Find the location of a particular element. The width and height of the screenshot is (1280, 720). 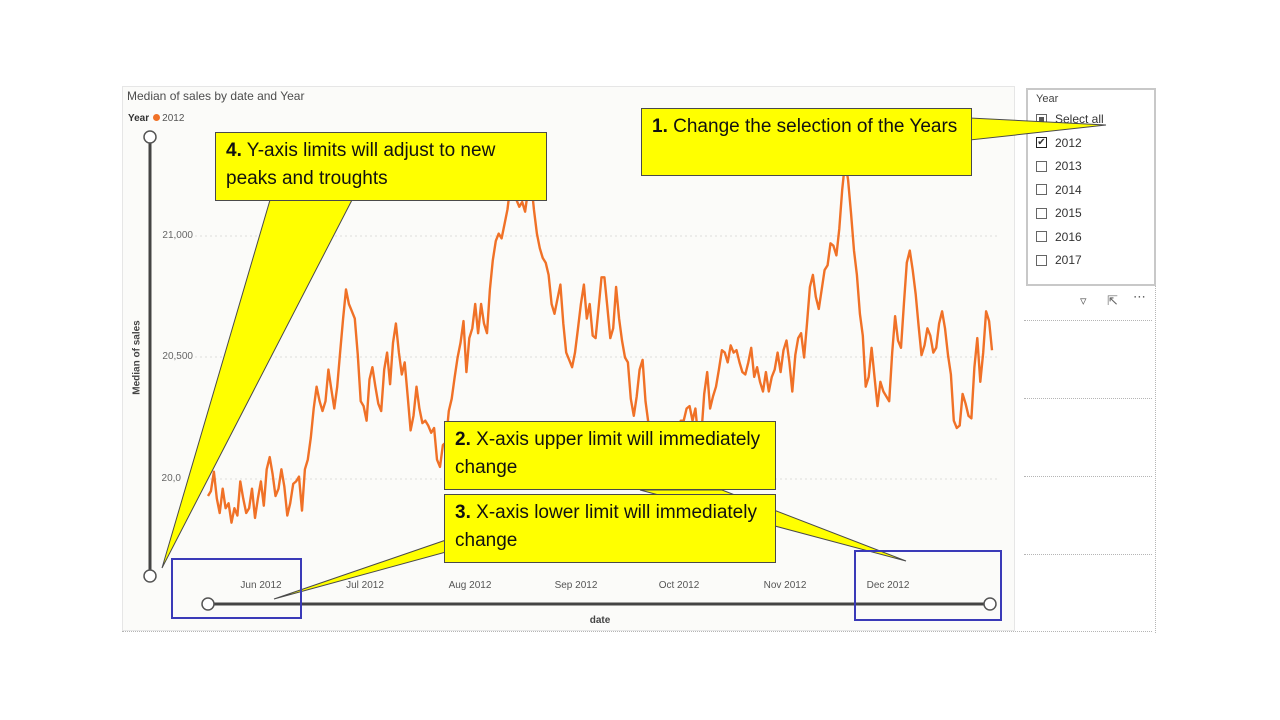

callout-2-number: 2. is located at coordinates (463, 439).